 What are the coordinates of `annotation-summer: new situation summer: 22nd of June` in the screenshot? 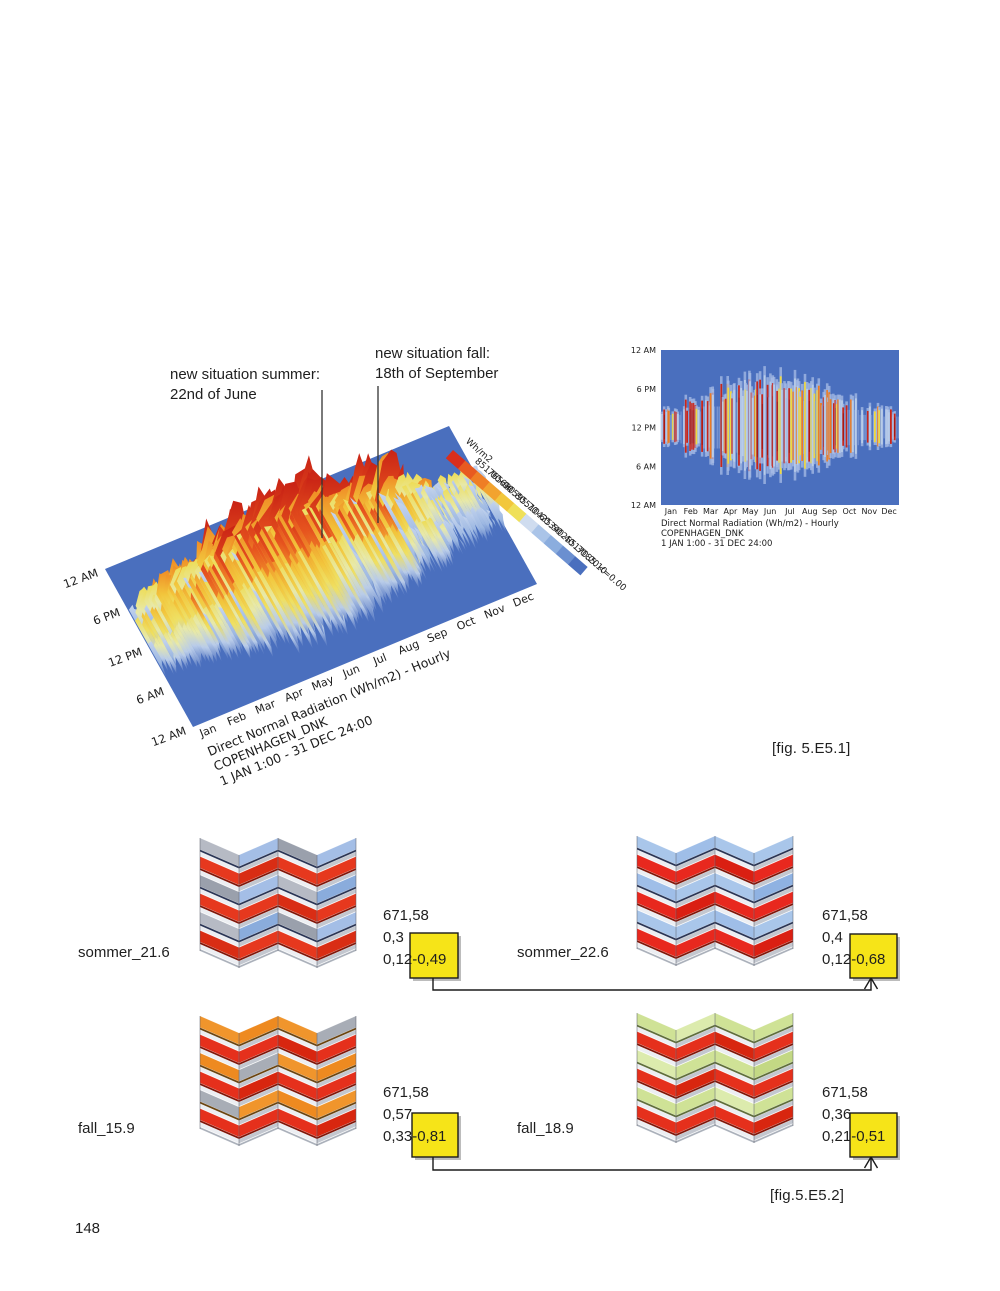 It's located at (245, 385).